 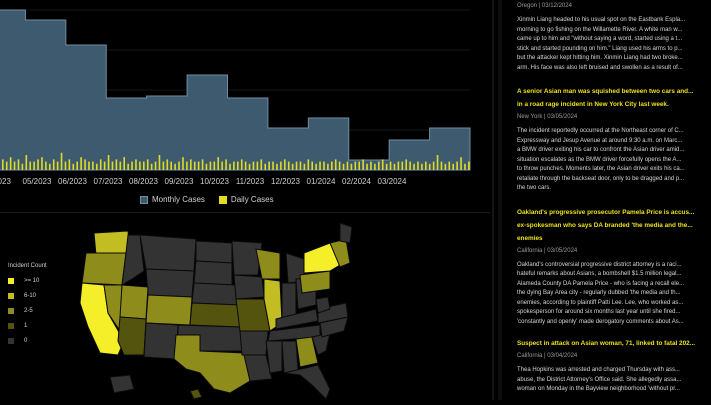 What do you see at coordinates (322, 258) in the screenshot?
I see `state-ny` at bounding box center [322, 258].